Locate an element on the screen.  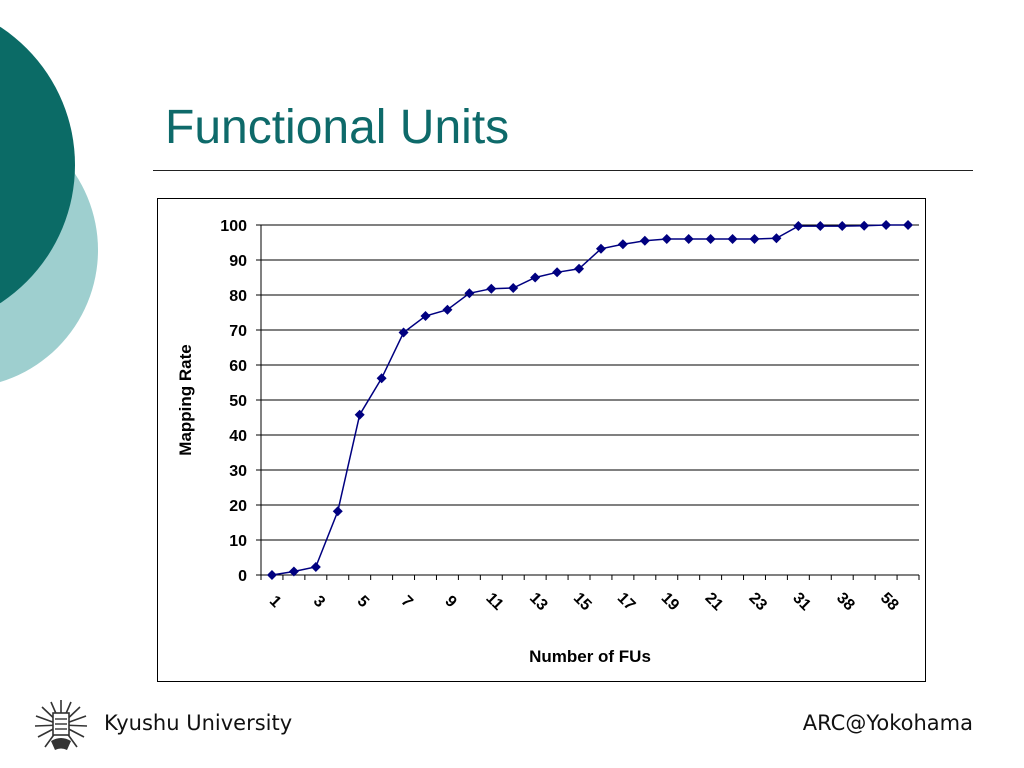
x-tick-label: 9 is located at coordinates (450, 602).